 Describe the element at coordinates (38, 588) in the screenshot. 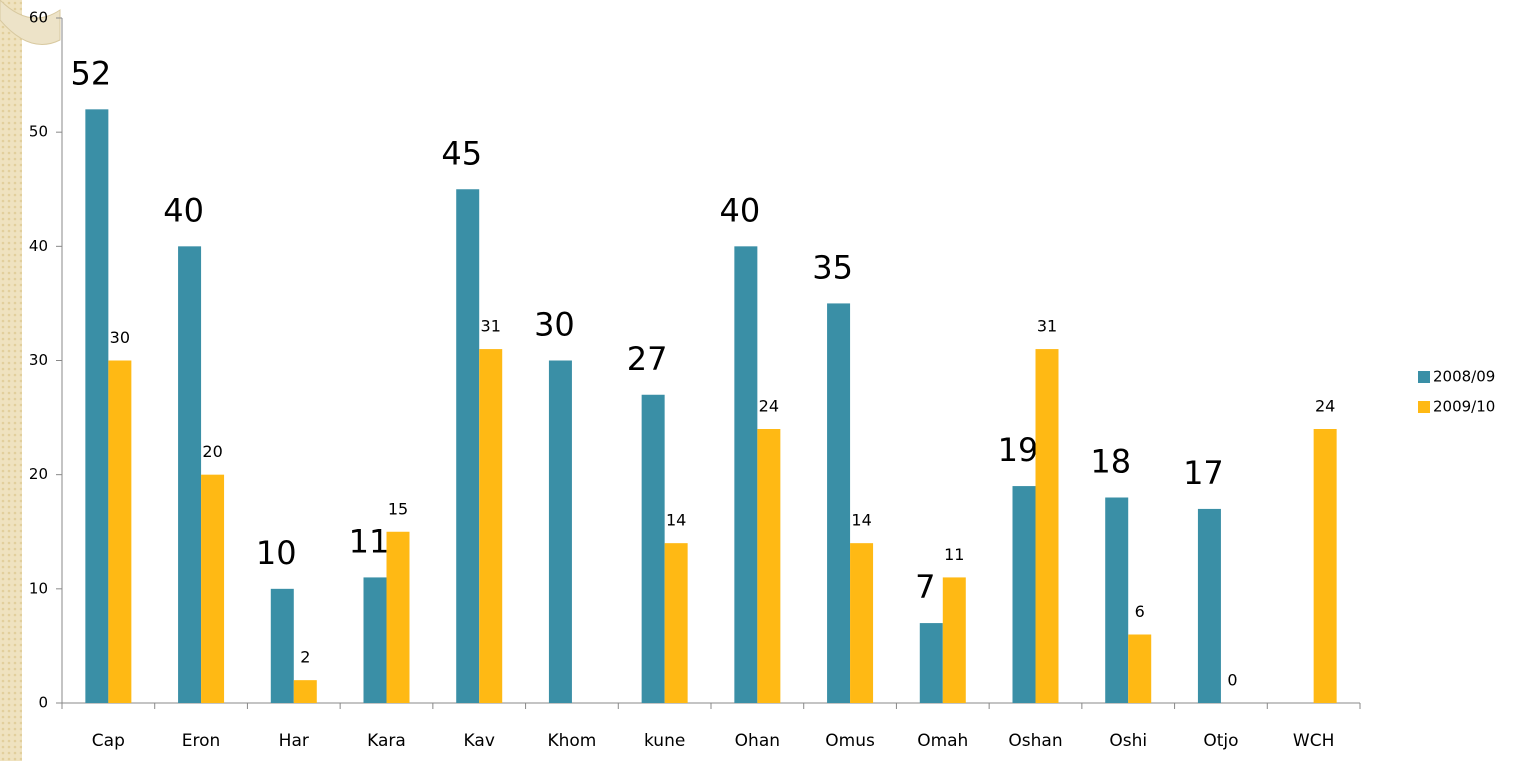

I see `y-tick-label: 10` at that location.